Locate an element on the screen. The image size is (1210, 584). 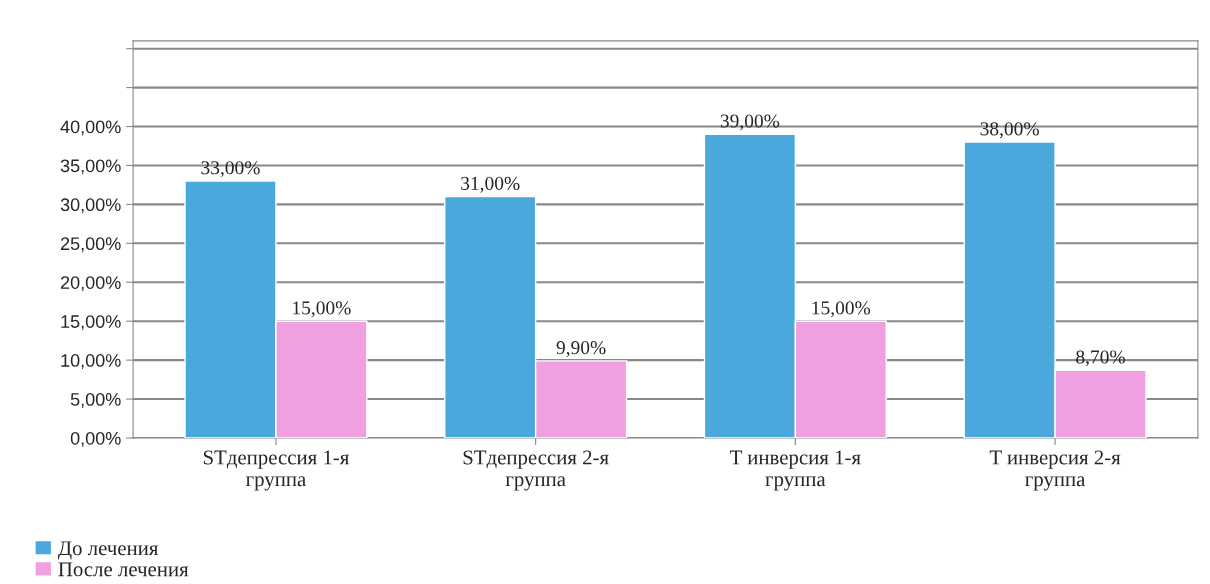
data-label: 39,00% is located at coordinates (750, 122).